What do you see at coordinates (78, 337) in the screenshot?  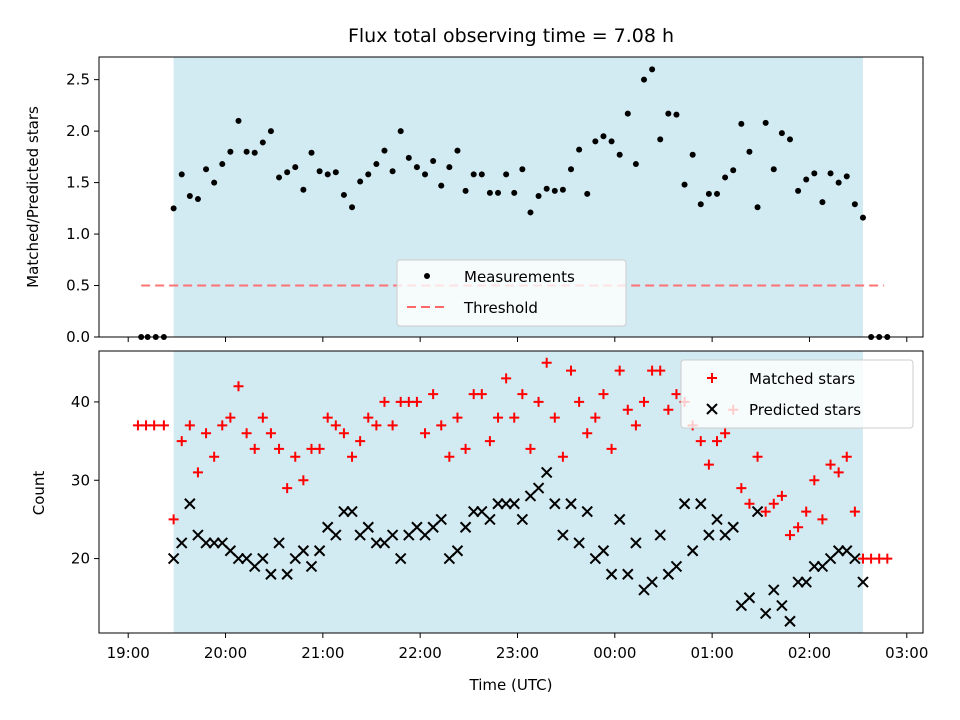 I see `y-tick-label: 0.0` at bounding box center [78, 337].